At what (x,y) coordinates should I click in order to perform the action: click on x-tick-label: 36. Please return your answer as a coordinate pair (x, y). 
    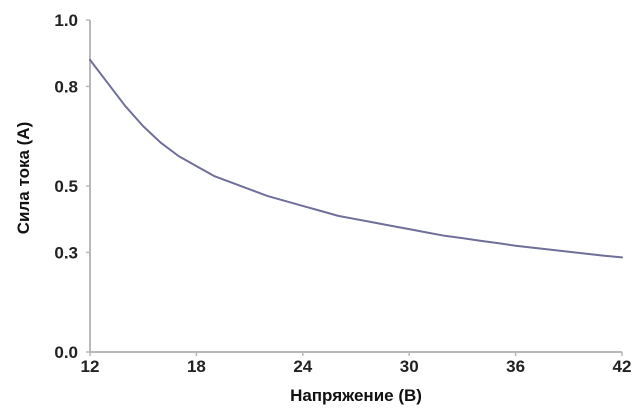
    Looking at the image, I should click on (515, 366).